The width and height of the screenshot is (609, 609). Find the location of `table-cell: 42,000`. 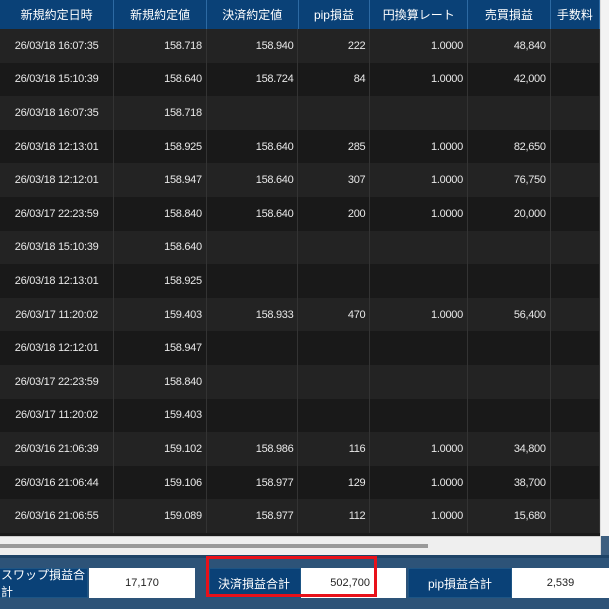

table-cell: 42,000 is located at coordinates (509, 79).